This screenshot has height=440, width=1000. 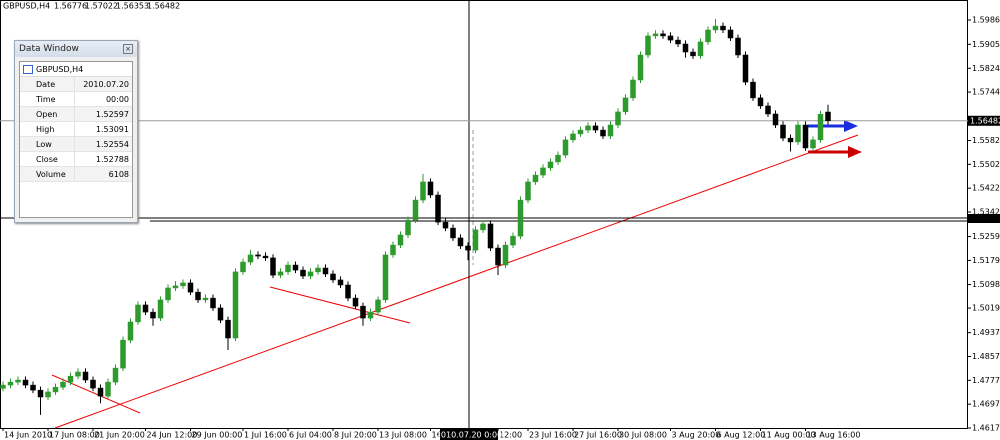 I want to click on crosshair-time-label: 2010.07.20 0:00, so click(x=469, y=435).